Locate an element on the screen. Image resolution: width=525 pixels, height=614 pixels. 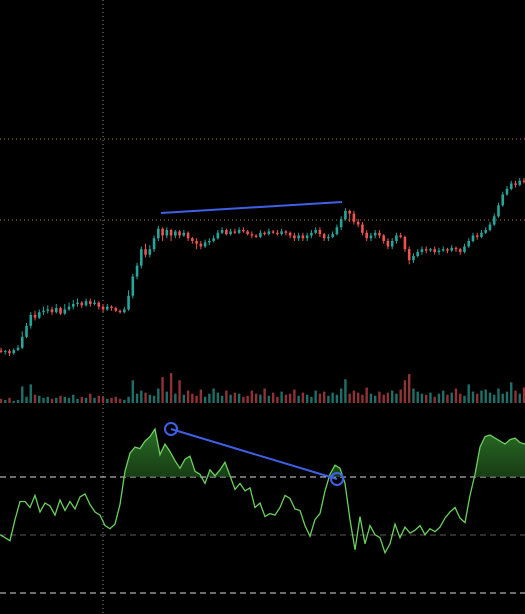
oscillator-trendline is located at coordinates (254, 454).